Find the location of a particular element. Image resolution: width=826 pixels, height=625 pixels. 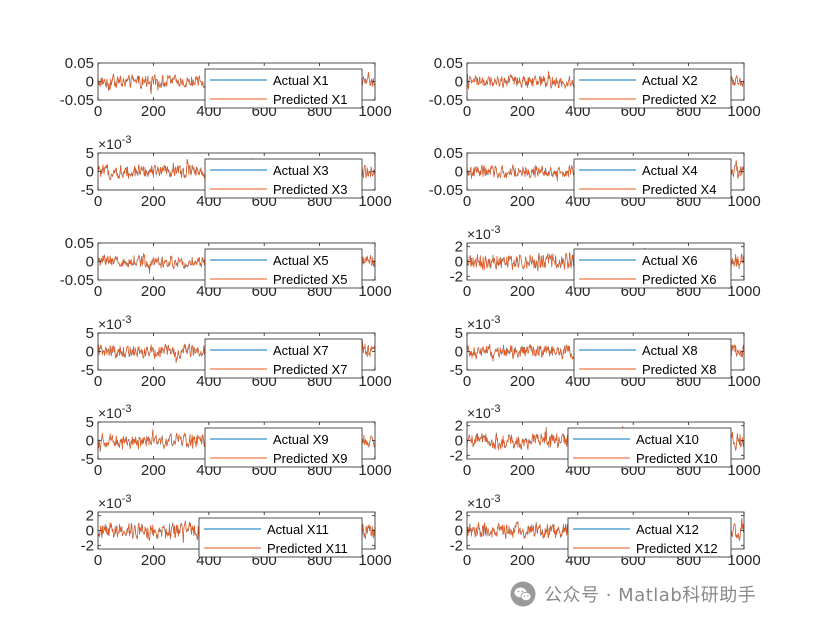

legend: Actual X6 Predicted X6 is located at coordinates (652, 268).